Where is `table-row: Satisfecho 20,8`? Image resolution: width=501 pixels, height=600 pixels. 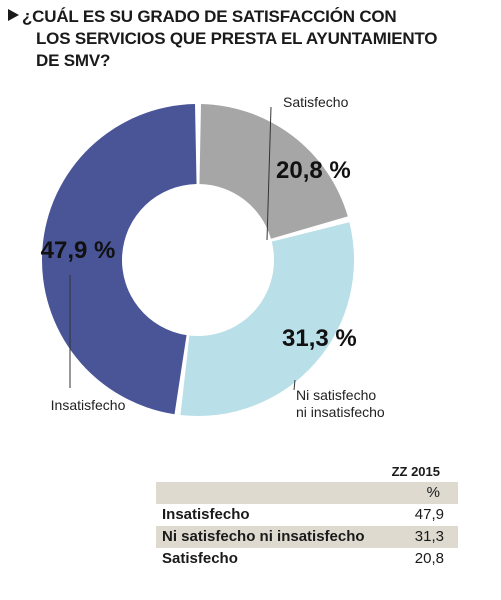
table-row: Satisfecho 20,8 is located at coordinates (307, 559).